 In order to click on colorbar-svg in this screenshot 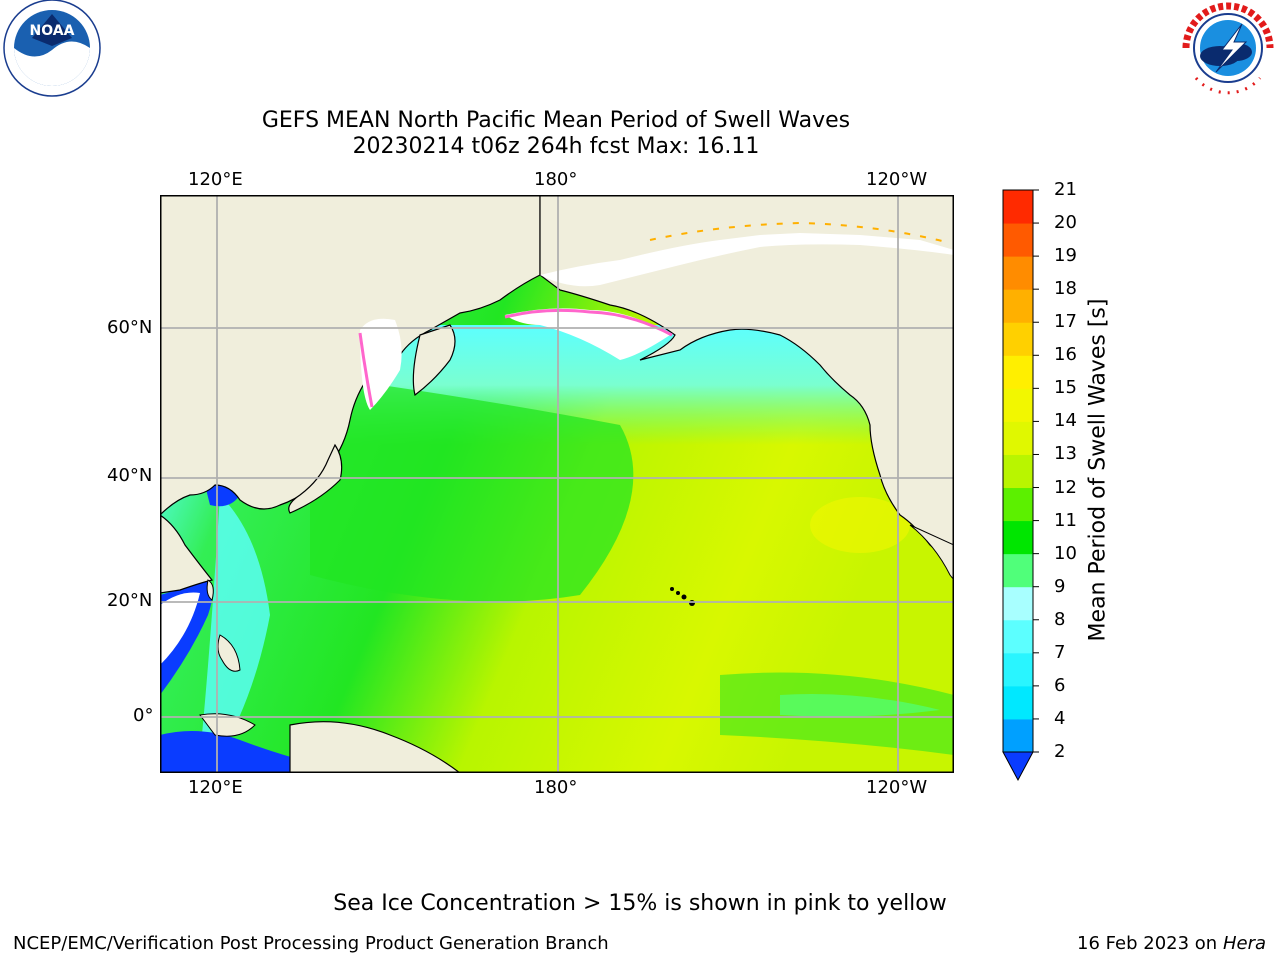, I will do `click(1020, 485)`.